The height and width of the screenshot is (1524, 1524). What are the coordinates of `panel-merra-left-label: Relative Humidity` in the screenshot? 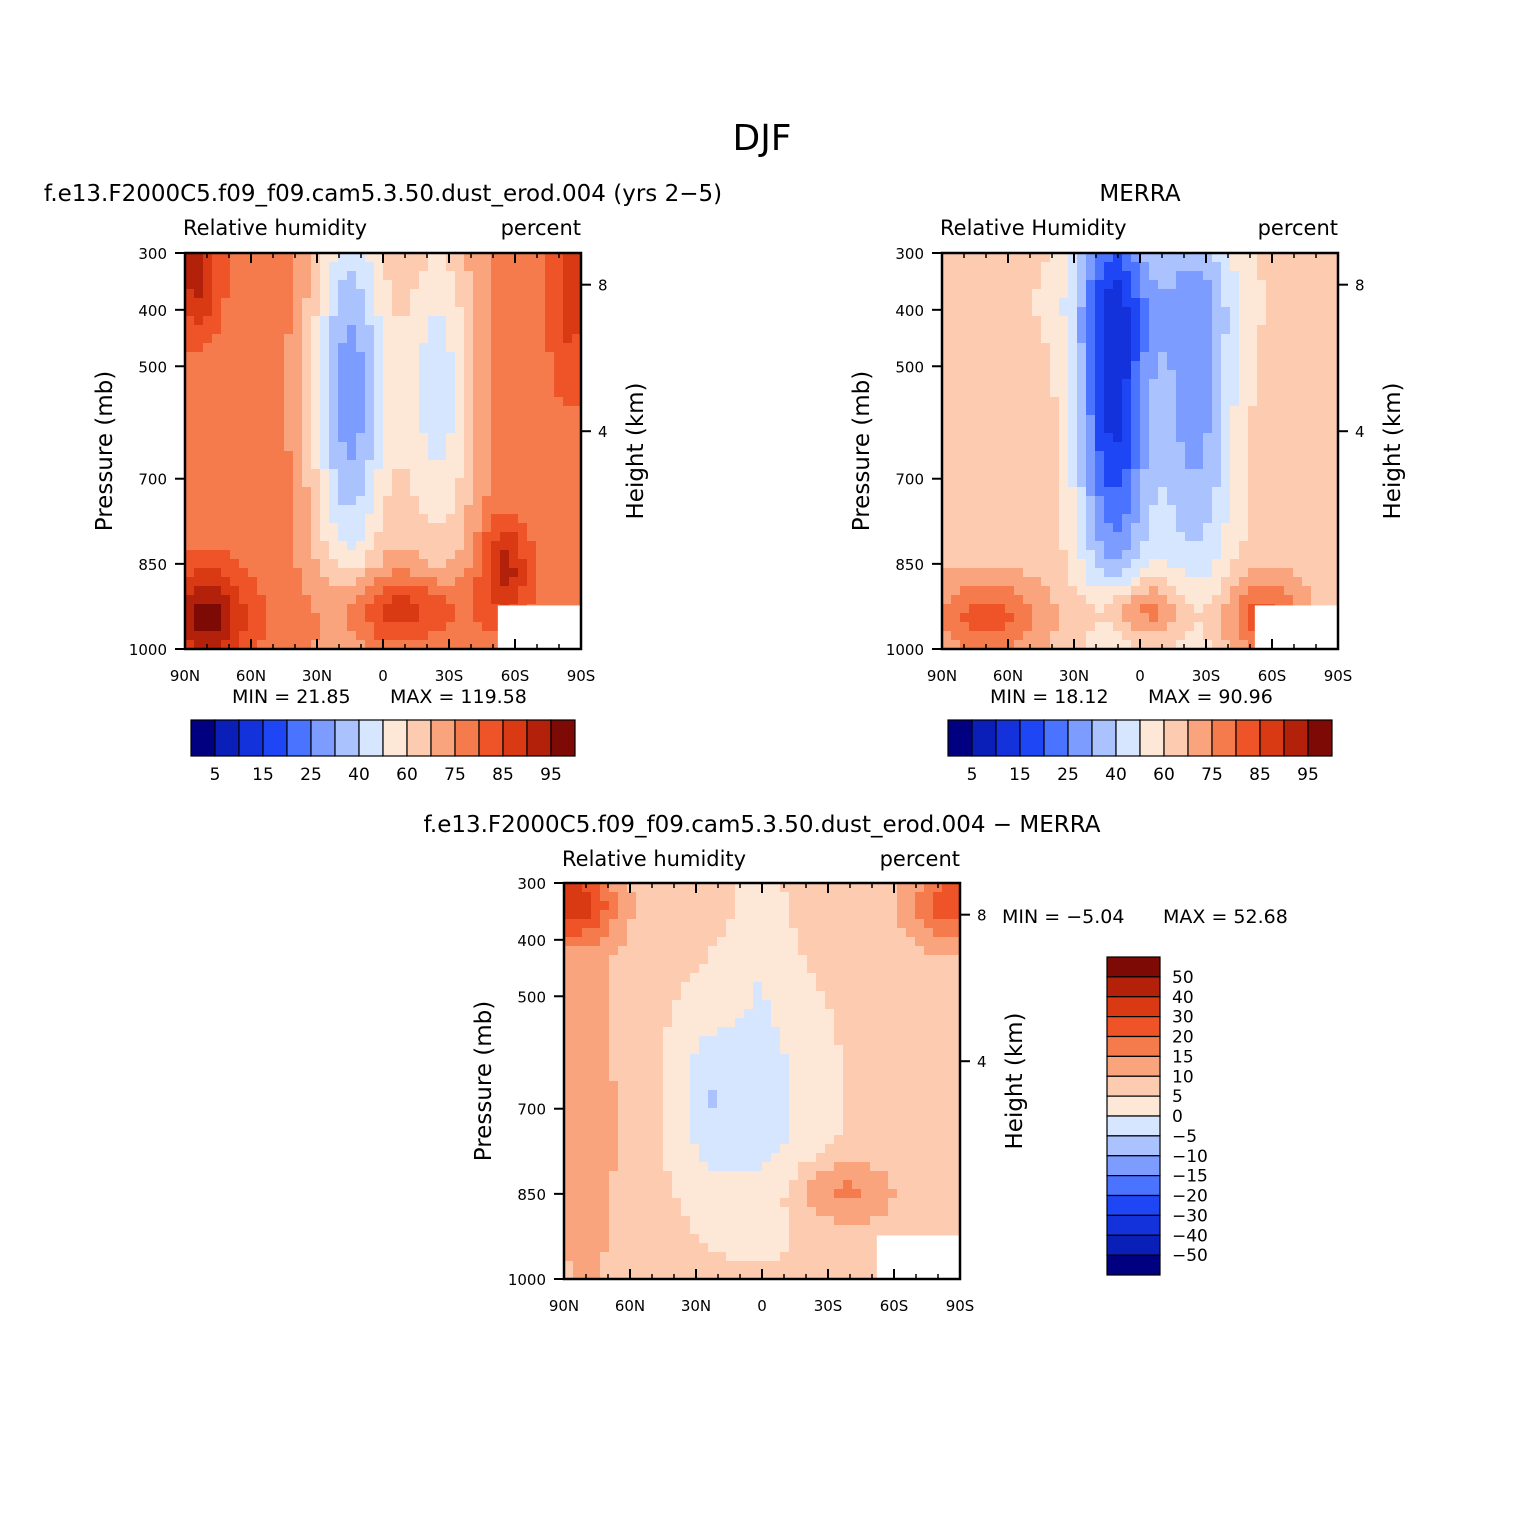 It's located at (1033, 228).